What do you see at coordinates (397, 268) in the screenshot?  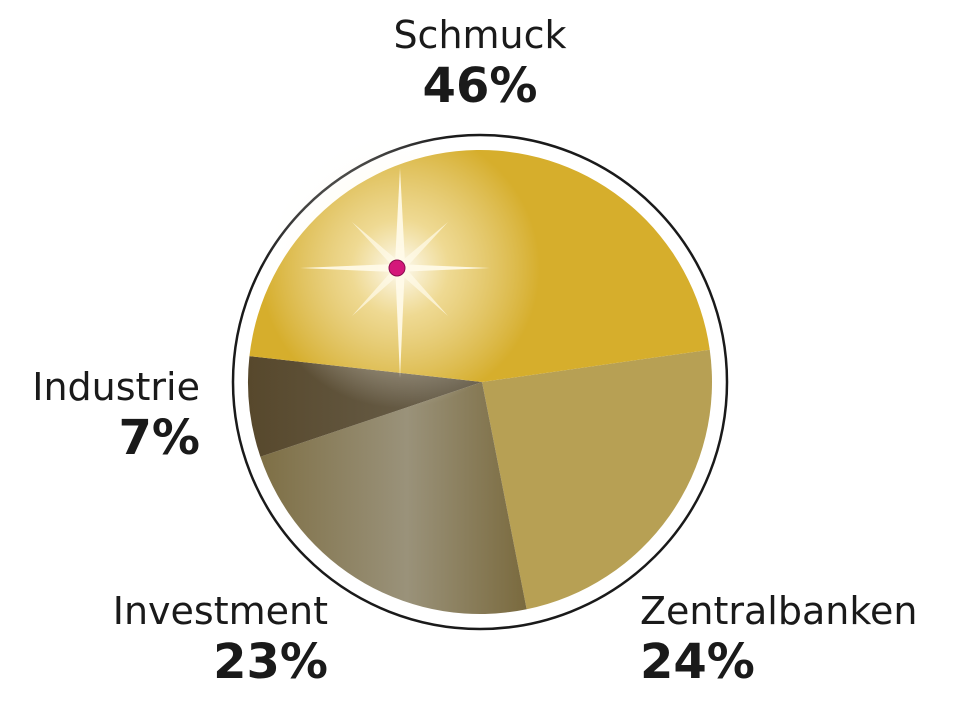 I see `gem-icon` at bounding box center [397, 268].